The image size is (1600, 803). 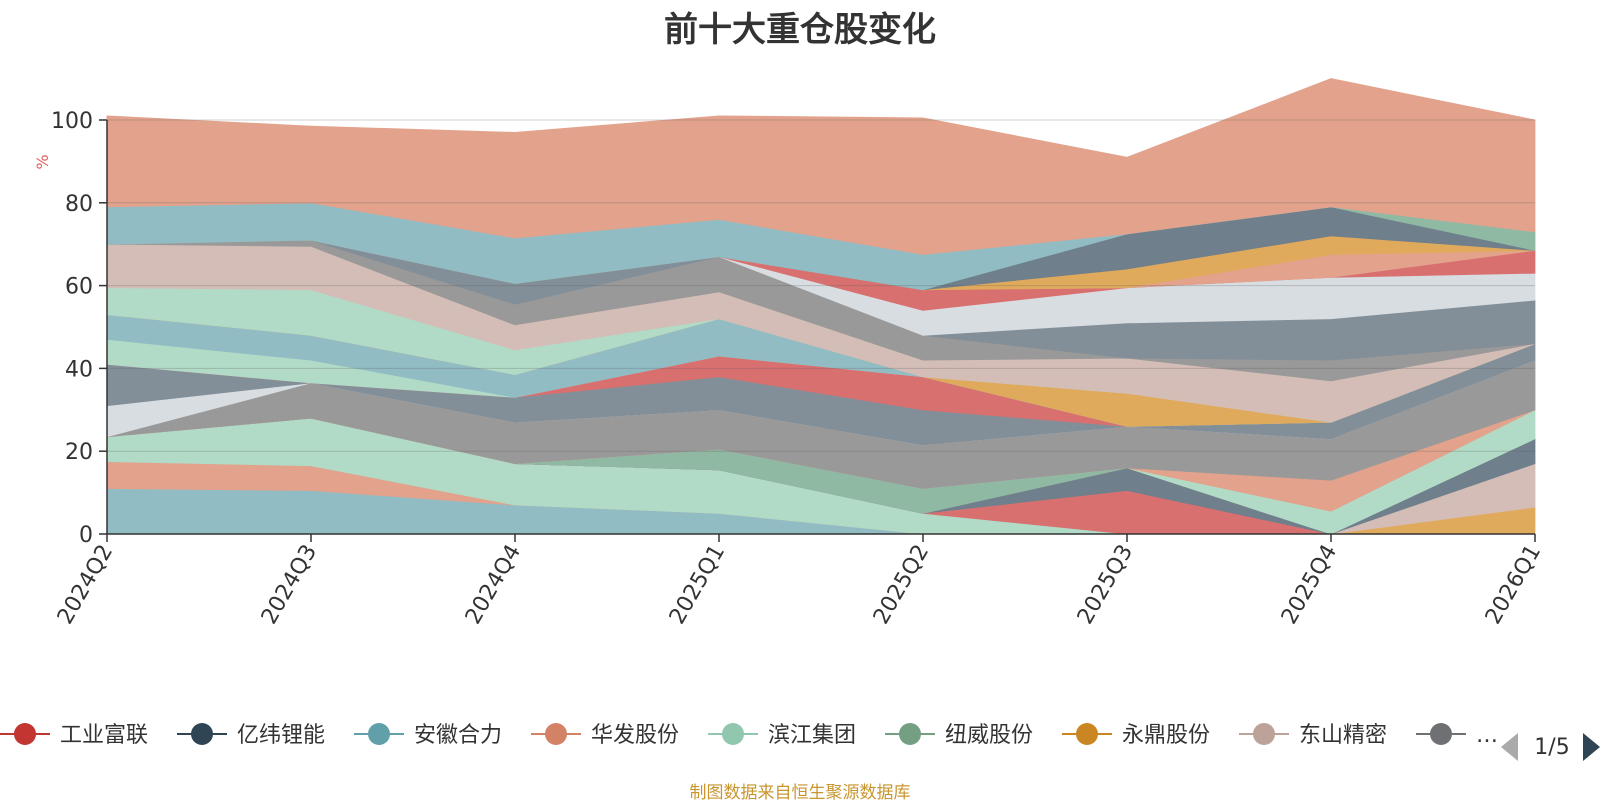 I want to click on y-tick-label: 20, so click(x=79, y=452).